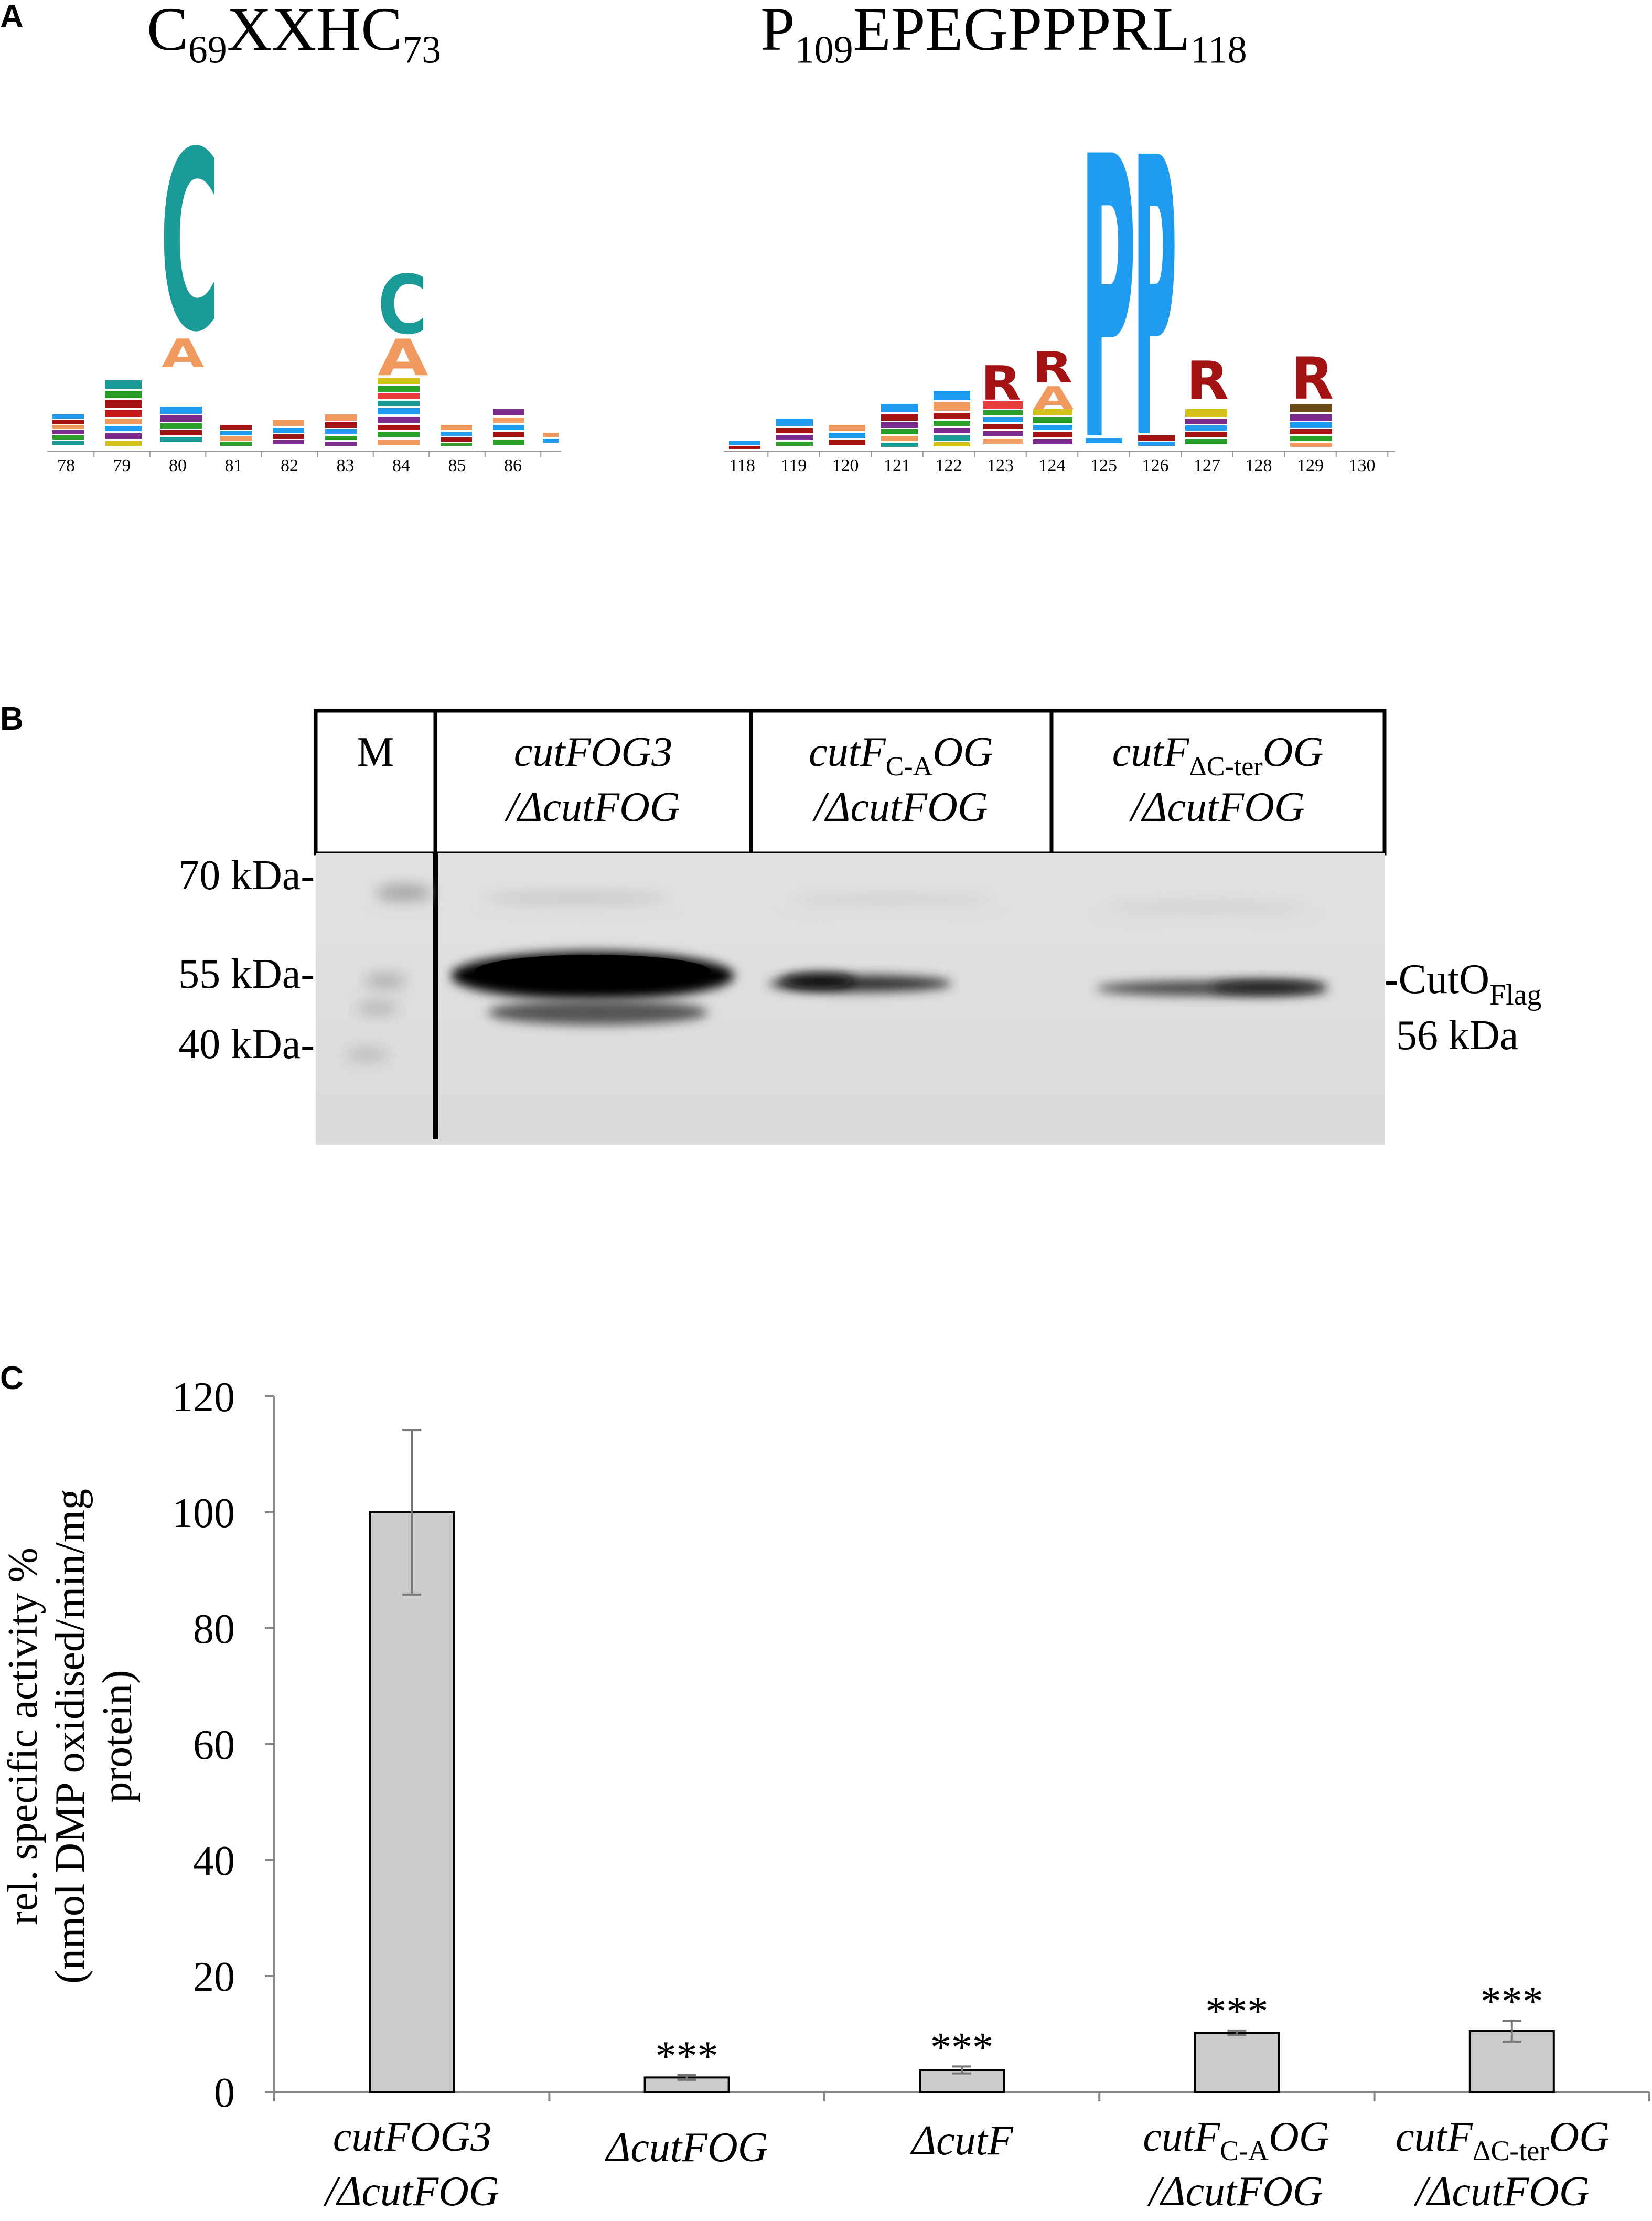  I want to click on logo1-pos-83: 83, so click(346, 465).